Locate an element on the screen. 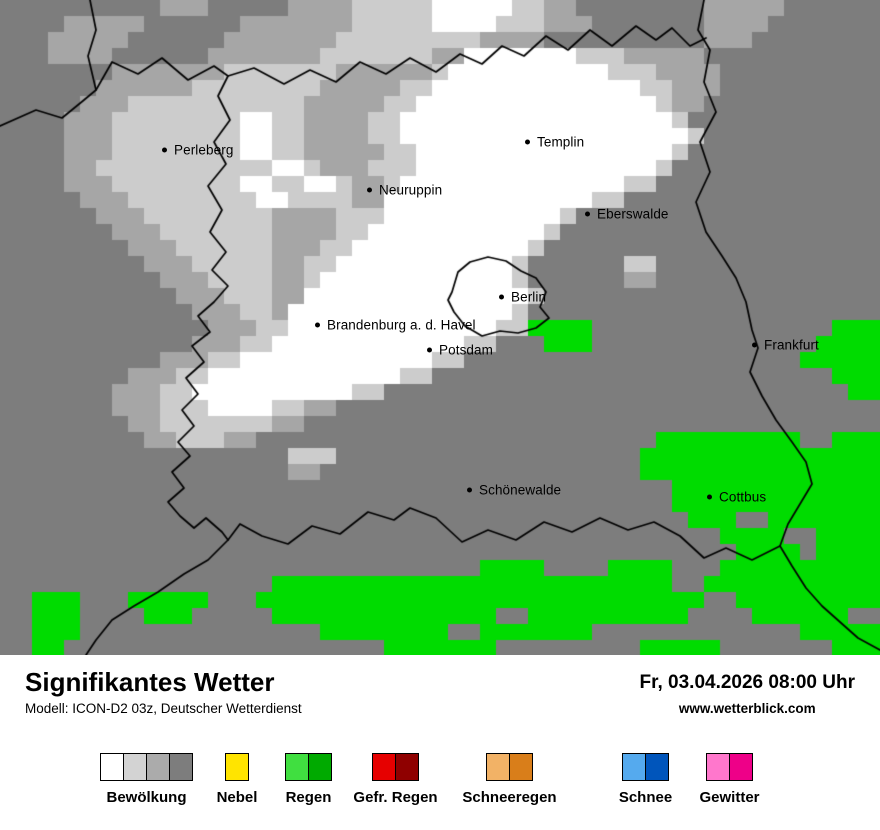 The height and width of the screenshot is (830, 880). legend-label: Schneeregen is located at coordinates (509, 797).